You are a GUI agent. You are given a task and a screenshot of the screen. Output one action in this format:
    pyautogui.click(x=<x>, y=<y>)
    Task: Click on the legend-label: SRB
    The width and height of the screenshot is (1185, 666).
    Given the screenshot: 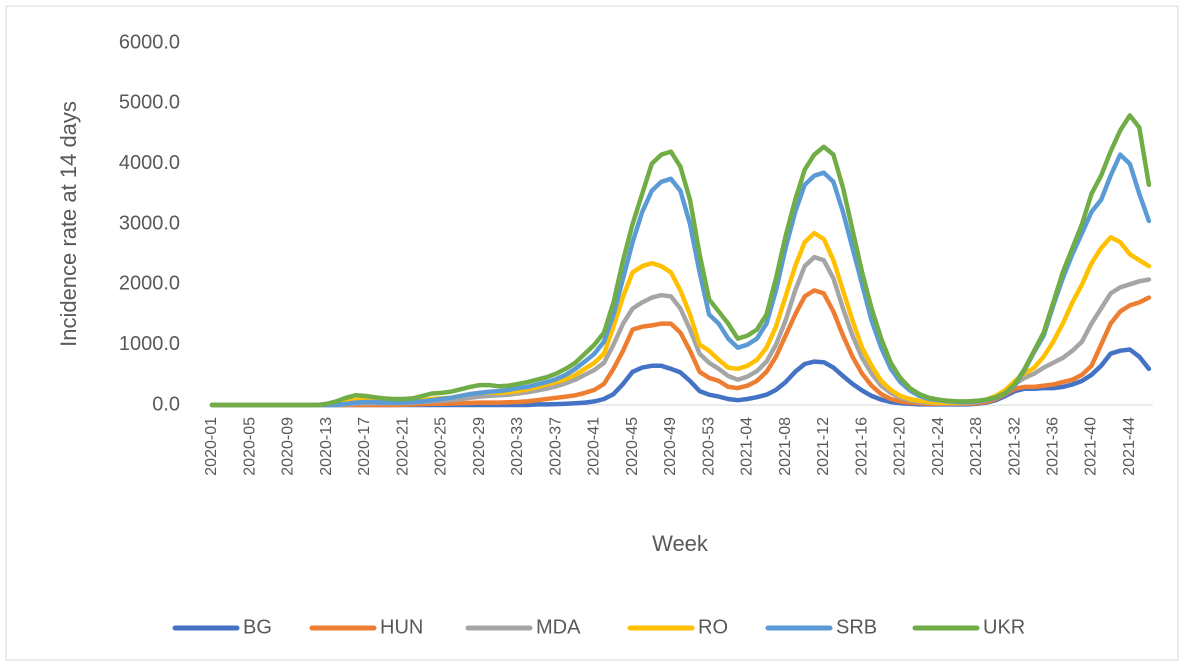 What is the action you would take?
    pyautogui.click(x=856, y=627)
    